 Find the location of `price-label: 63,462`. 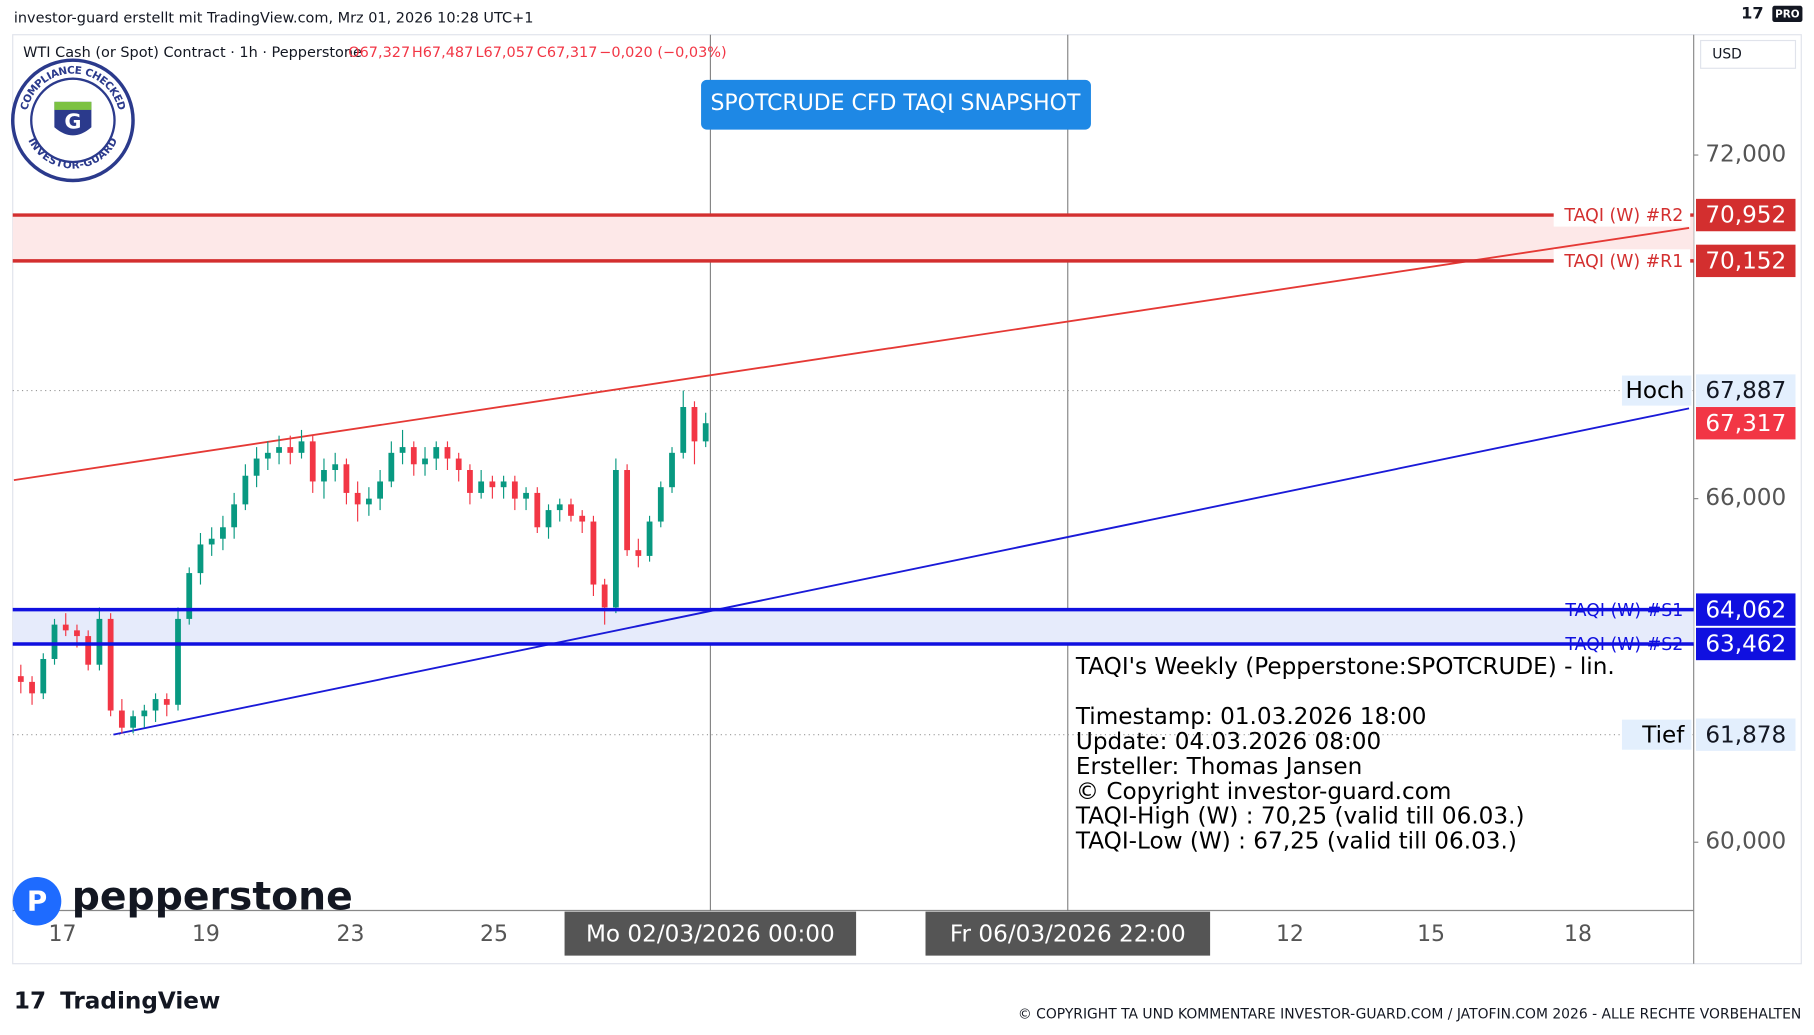

price-label: 63,462 is located at coordinates (1745, 645).